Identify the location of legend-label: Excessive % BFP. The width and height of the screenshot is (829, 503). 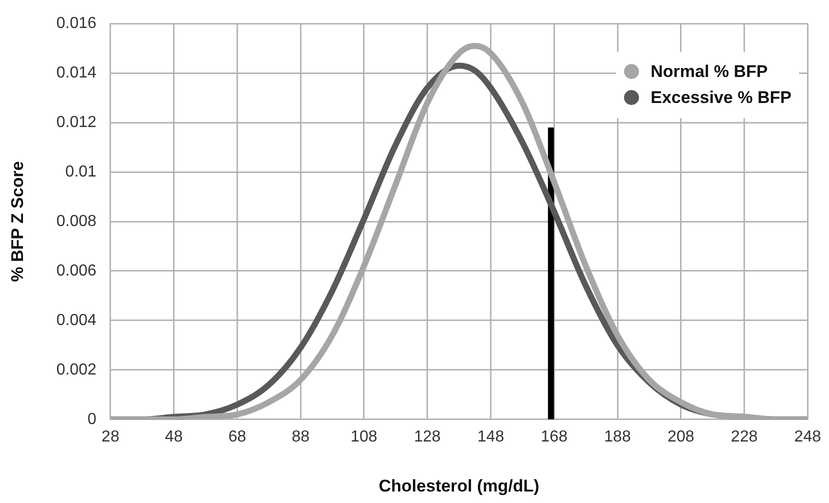
(721, 98).